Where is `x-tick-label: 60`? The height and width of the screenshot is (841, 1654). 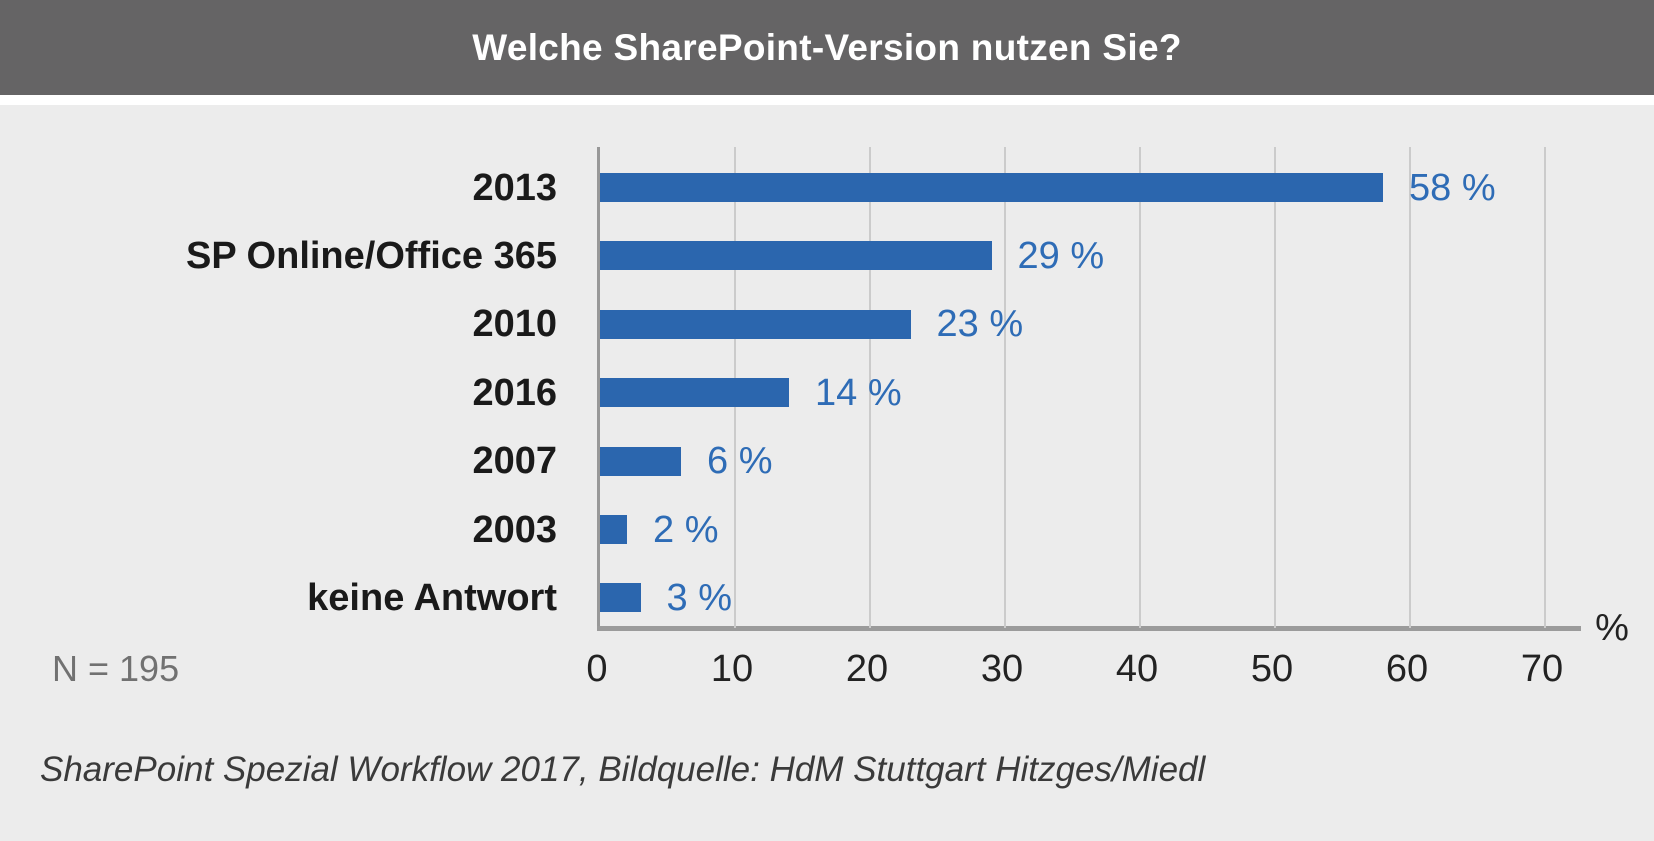 x-tick-label: 60 is located at coordinates (1407, 669).